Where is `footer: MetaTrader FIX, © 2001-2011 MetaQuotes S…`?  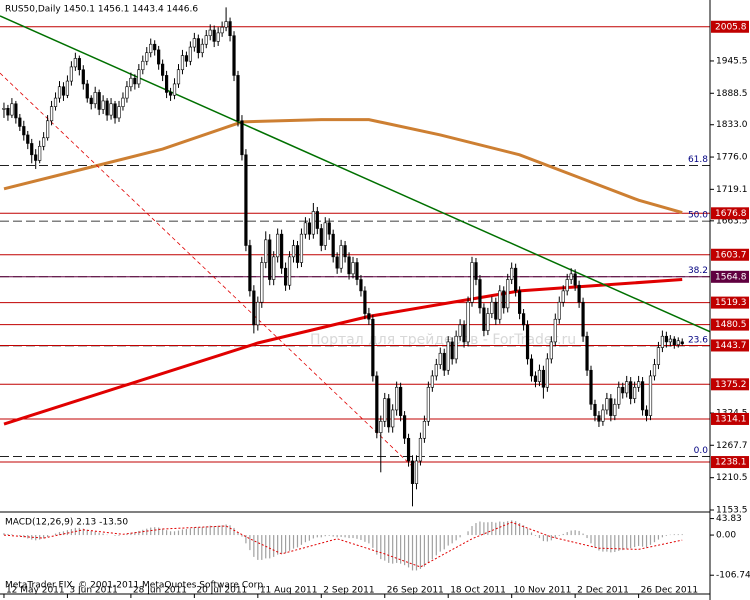
footer: MetaTrader FIX, © 2001-2011 MetaQuotes S… is located at coordinates (135, 586).